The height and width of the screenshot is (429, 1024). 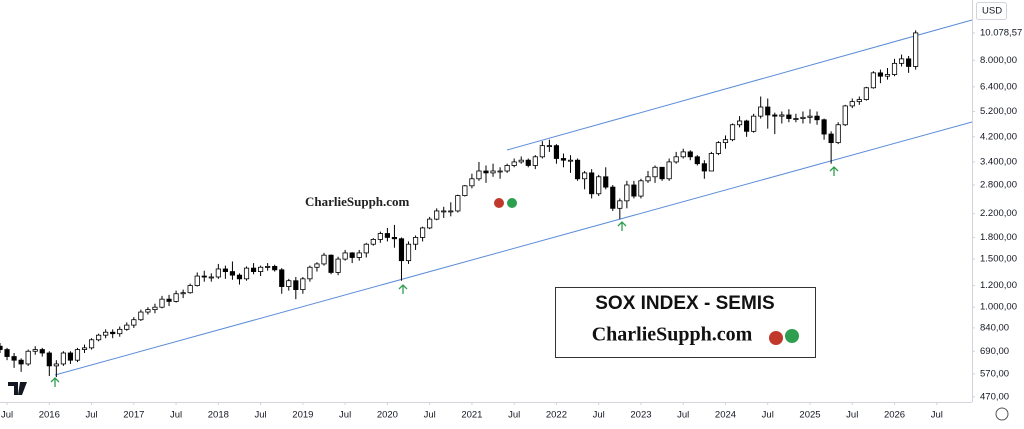 What do you see at coordinates (998, 307) in the screenshot?
I see `y-tick-label: 1.000,00` at bounding box center [998, 307].